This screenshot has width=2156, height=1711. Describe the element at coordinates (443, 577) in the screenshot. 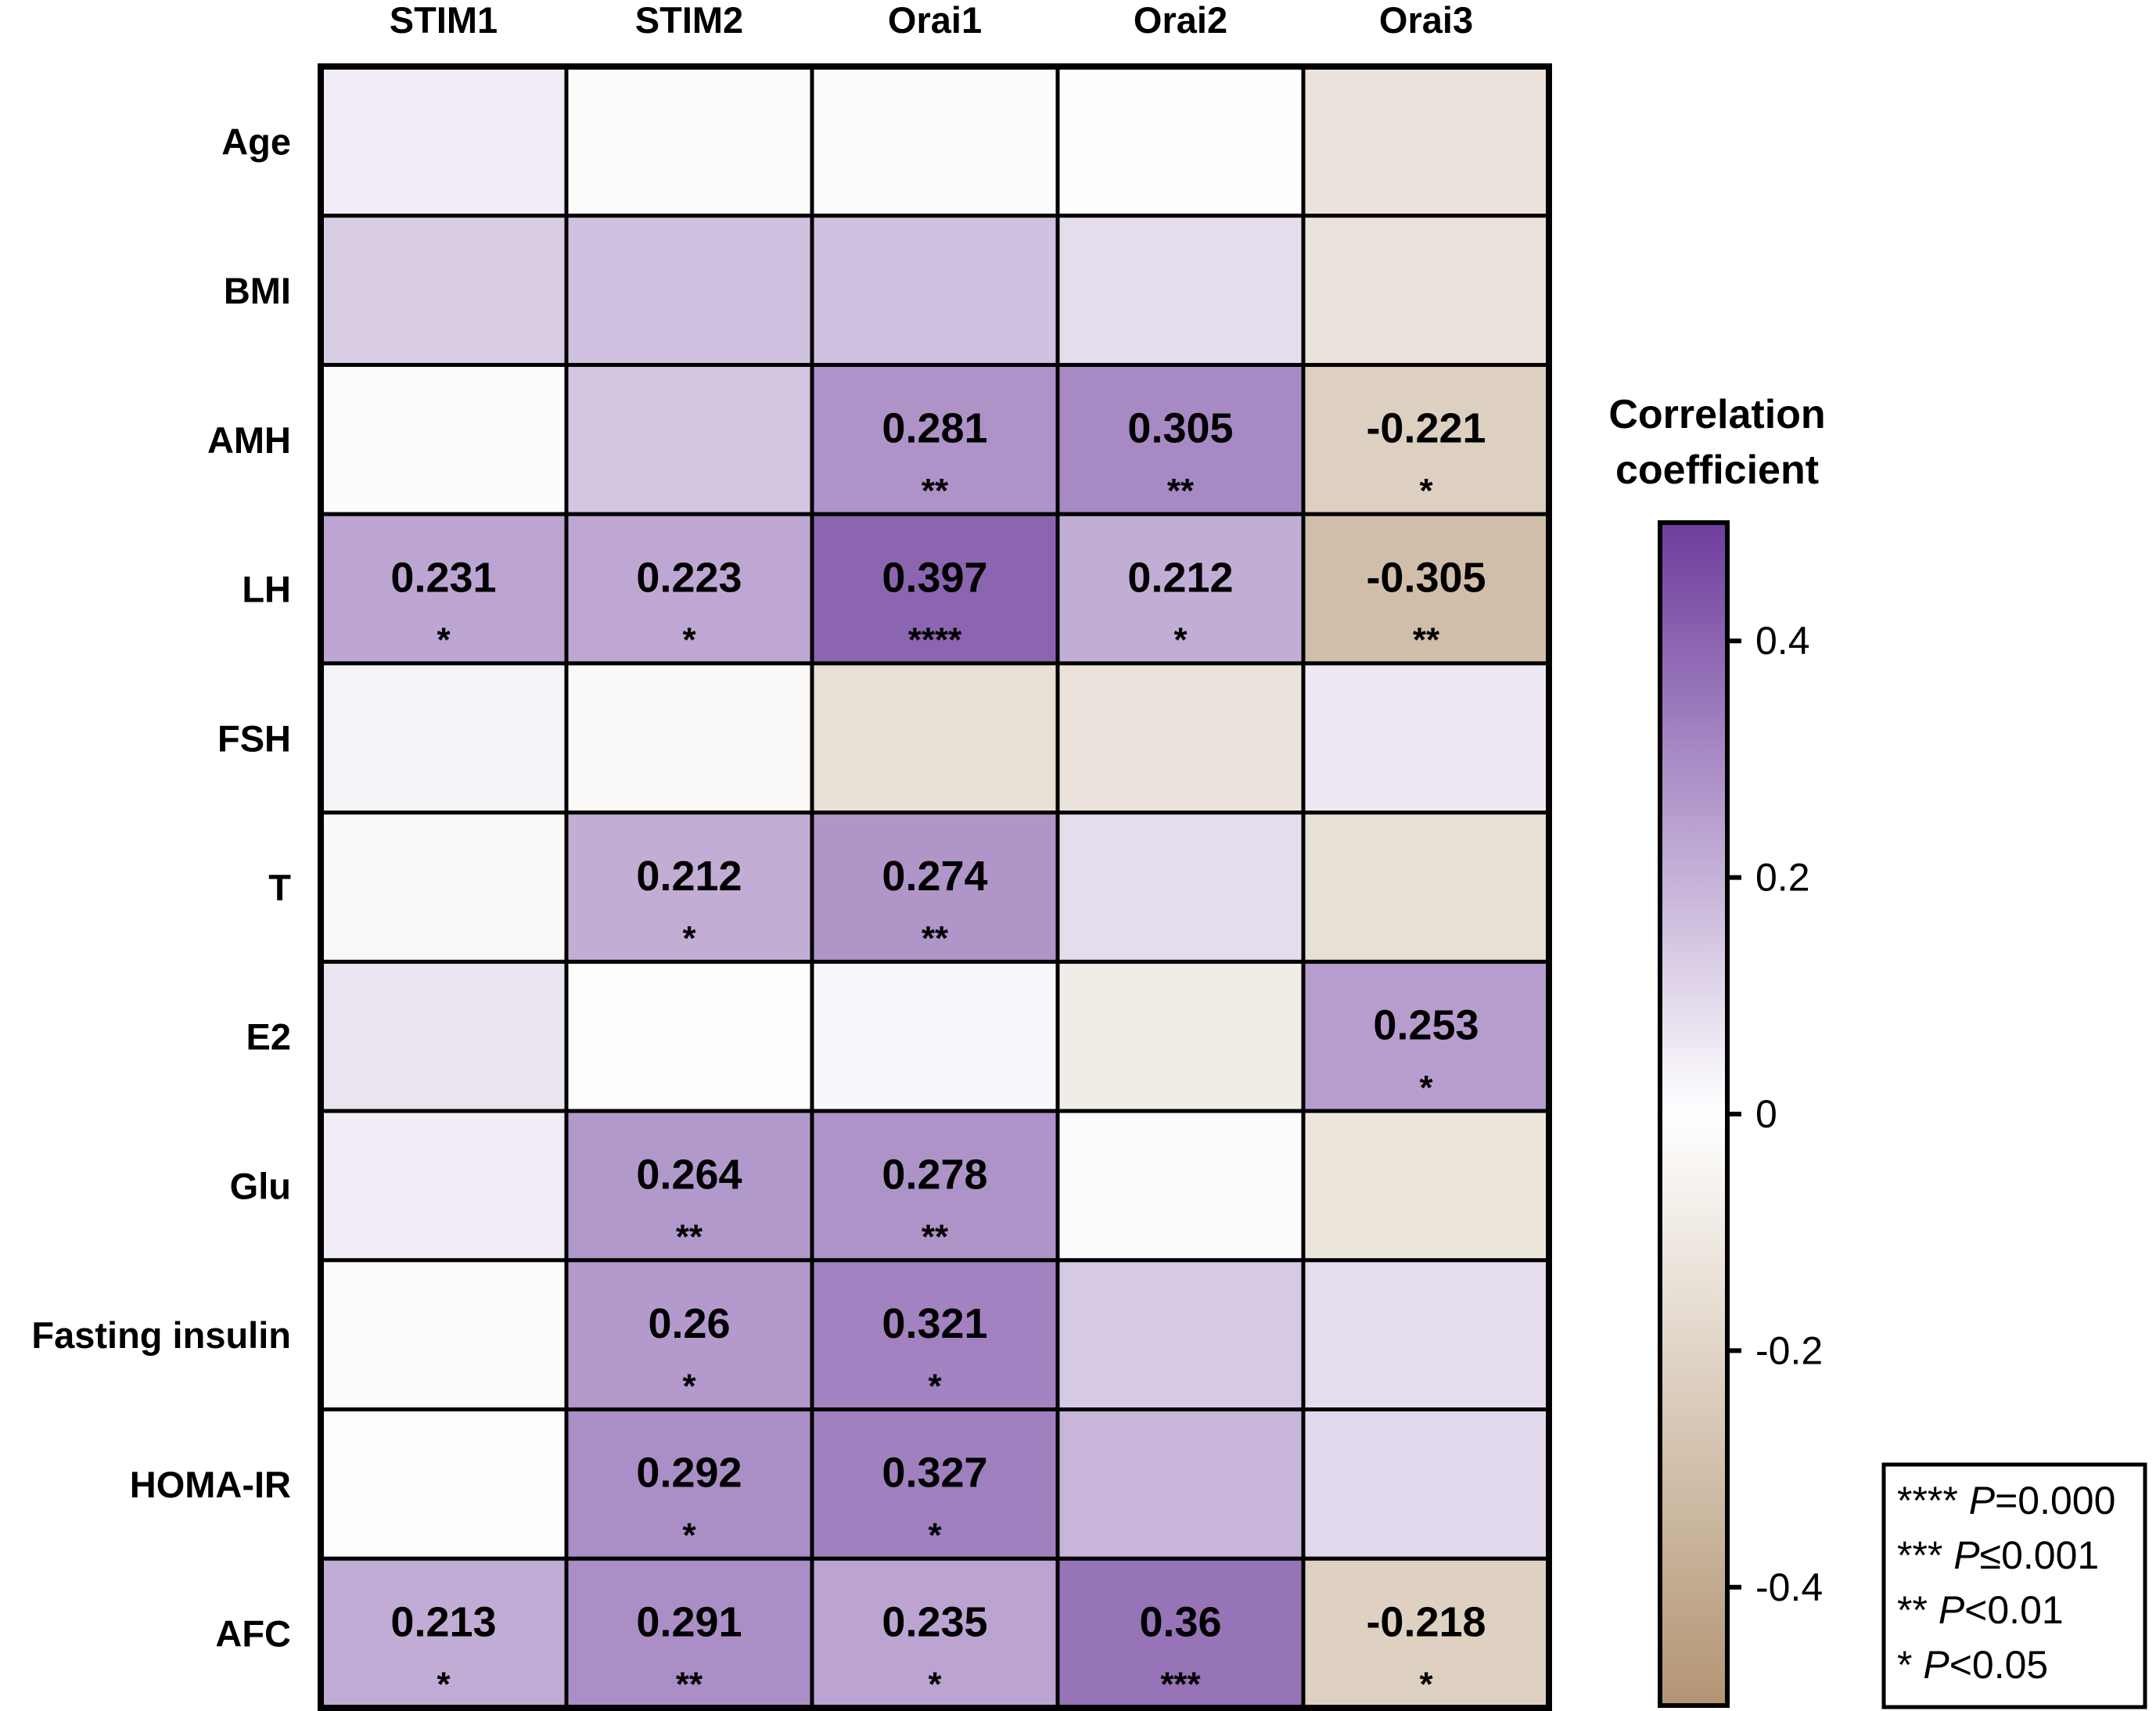

I see `value-label-lh-stim1: 0.231` at that location.